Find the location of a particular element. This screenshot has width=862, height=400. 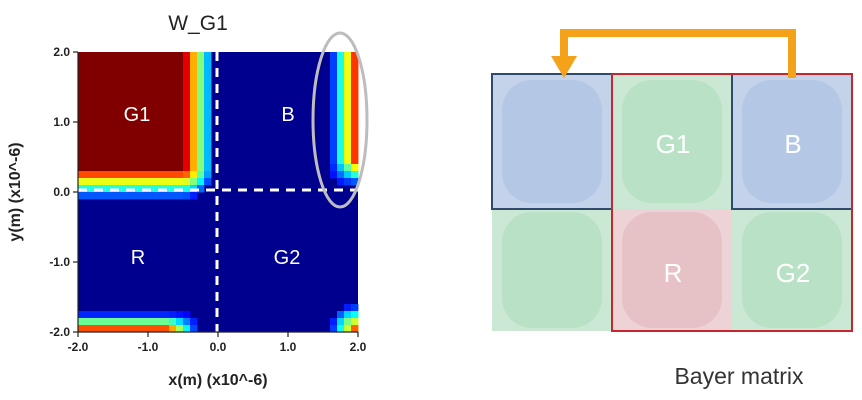

x-tick-label: 2.0 is located at coordinates (358, 347).